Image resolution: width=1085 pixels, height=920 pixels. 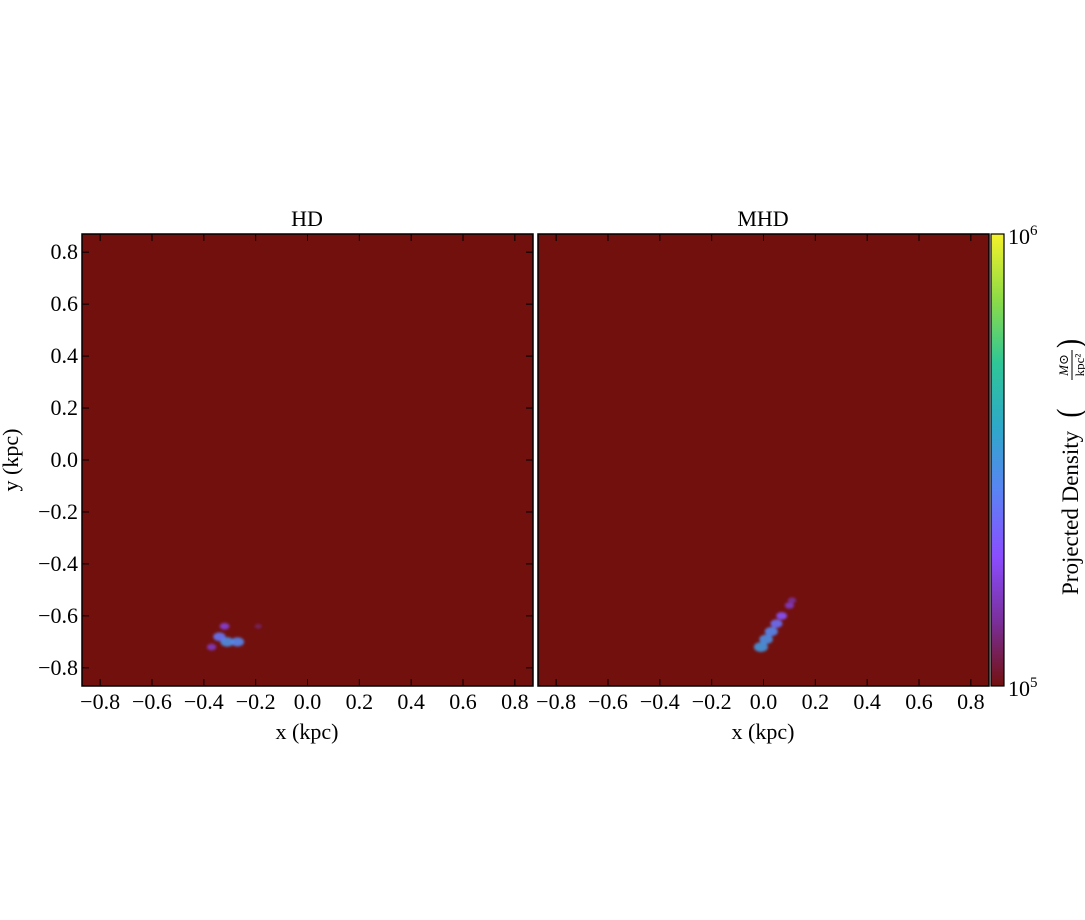 What do you see at coordinates (1023, 236) in the screenshot?
I see `colorbar-max-label: 106` at bounding box center [1023, 236].